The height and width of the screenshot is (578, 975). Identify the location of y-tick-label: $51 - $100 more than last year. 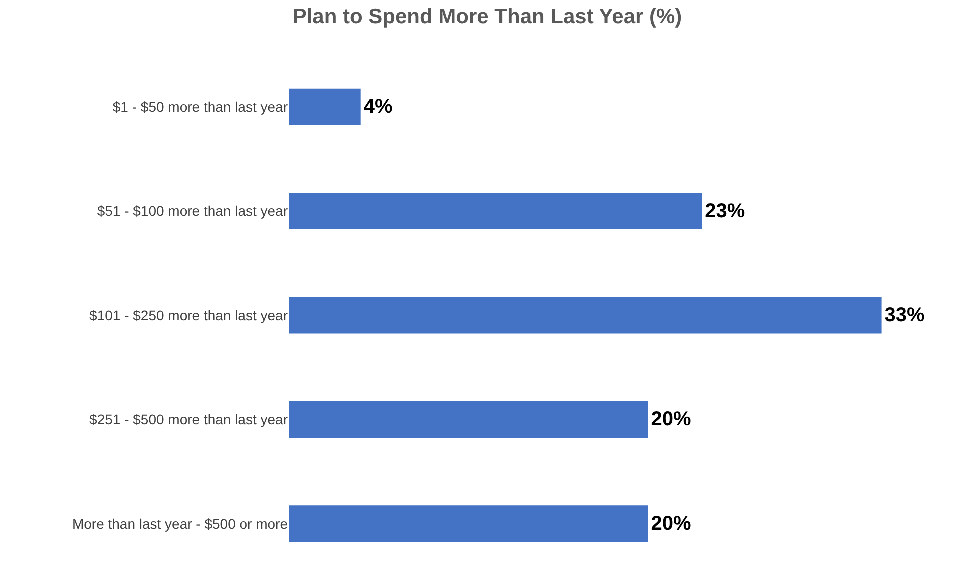
(192, 211).